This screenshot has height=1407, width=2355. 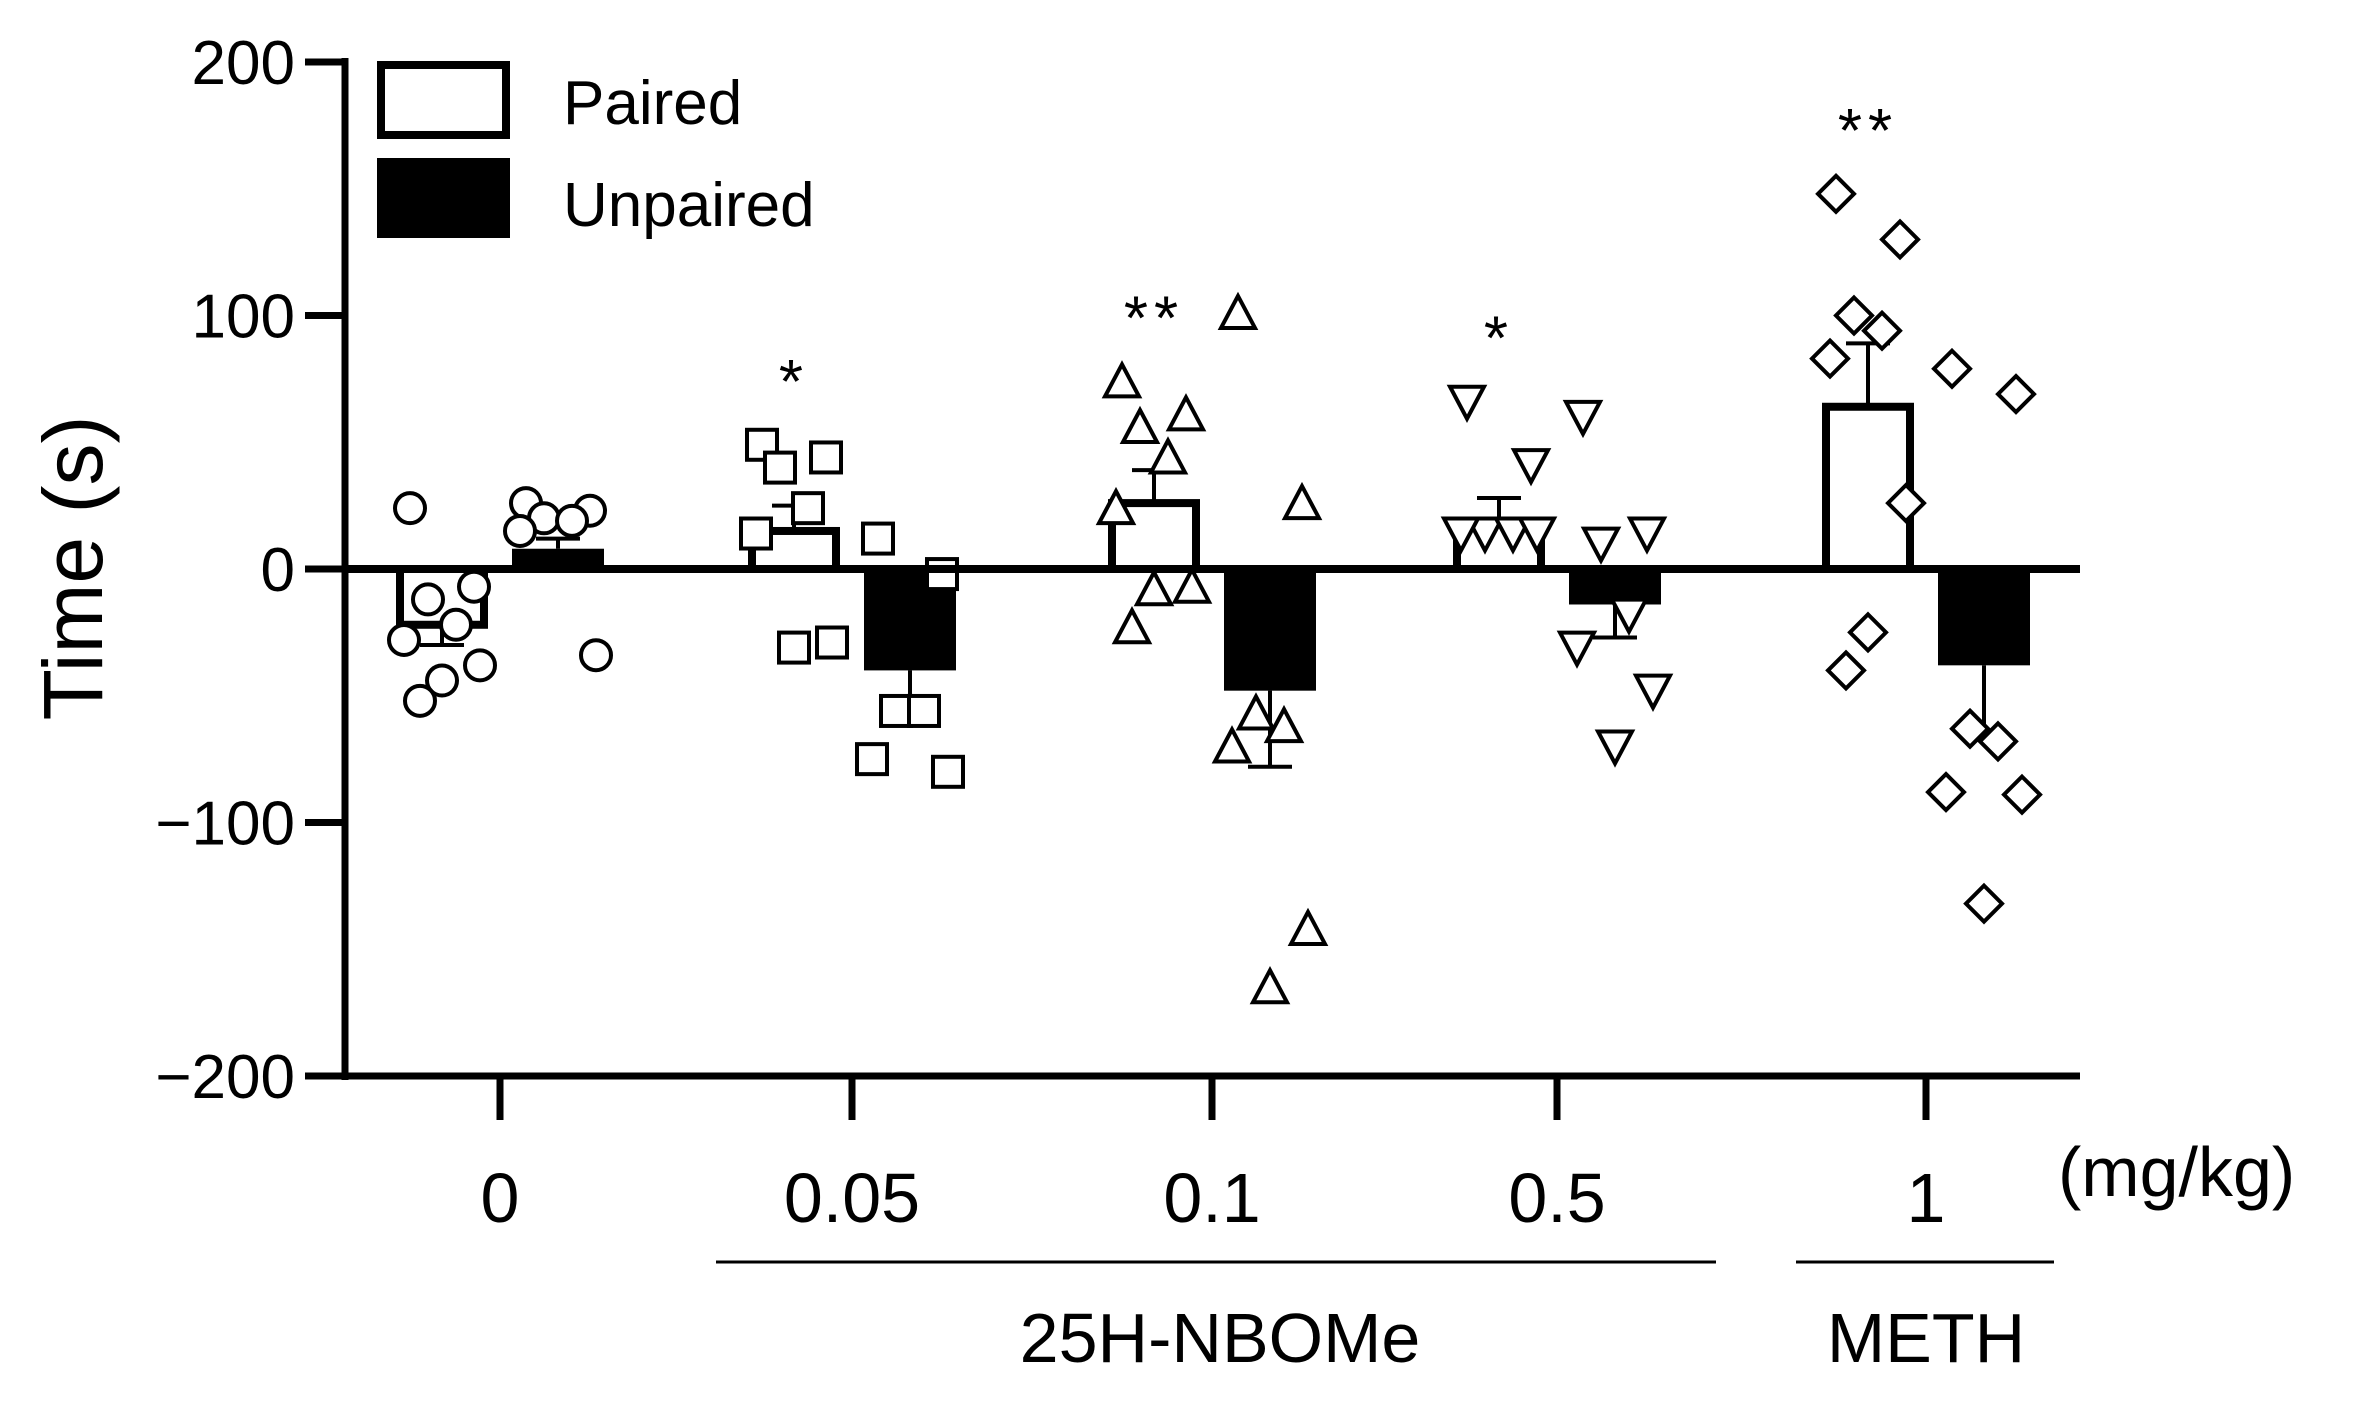 What do you see at coordinates (652, 103) in the screenshot?
I see `legend-label-paired: Paired` at bounding box center [652, 103].